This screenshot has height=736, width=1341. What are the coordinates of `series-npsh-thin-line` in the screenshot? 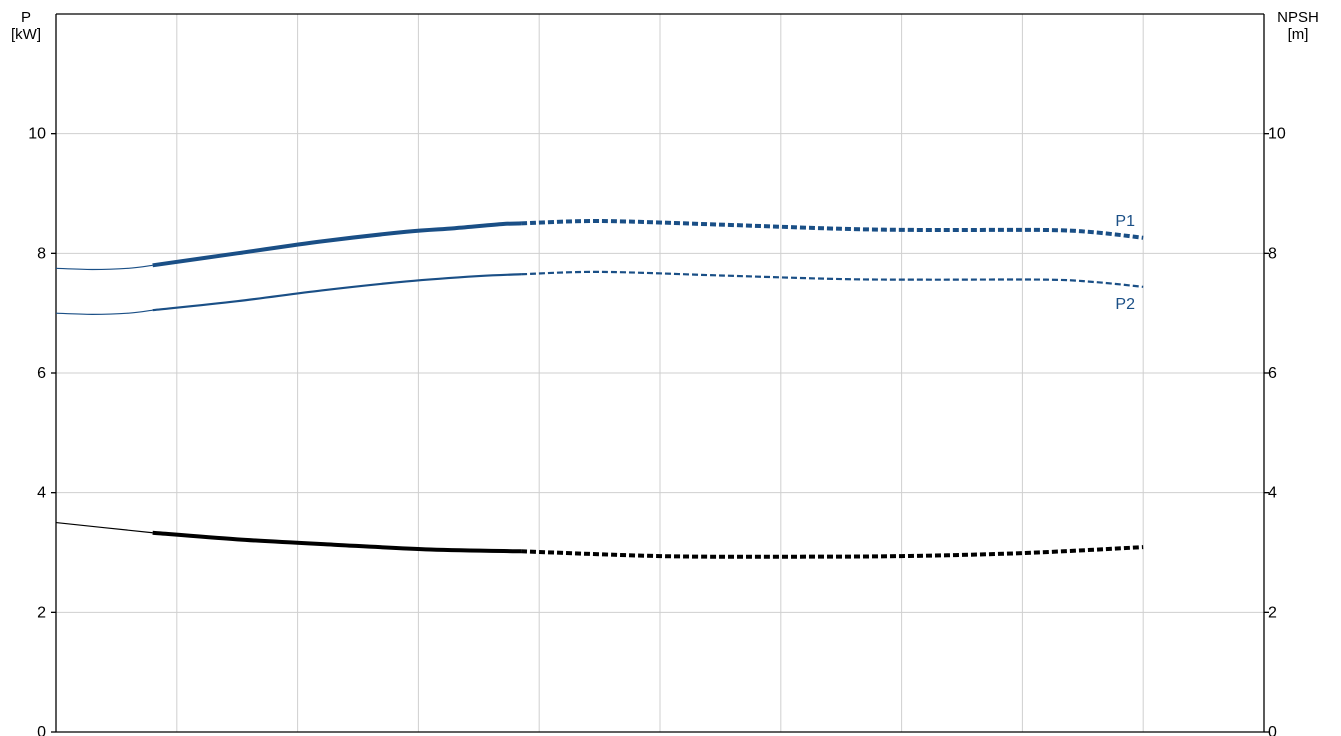 It's located at (104, 527).